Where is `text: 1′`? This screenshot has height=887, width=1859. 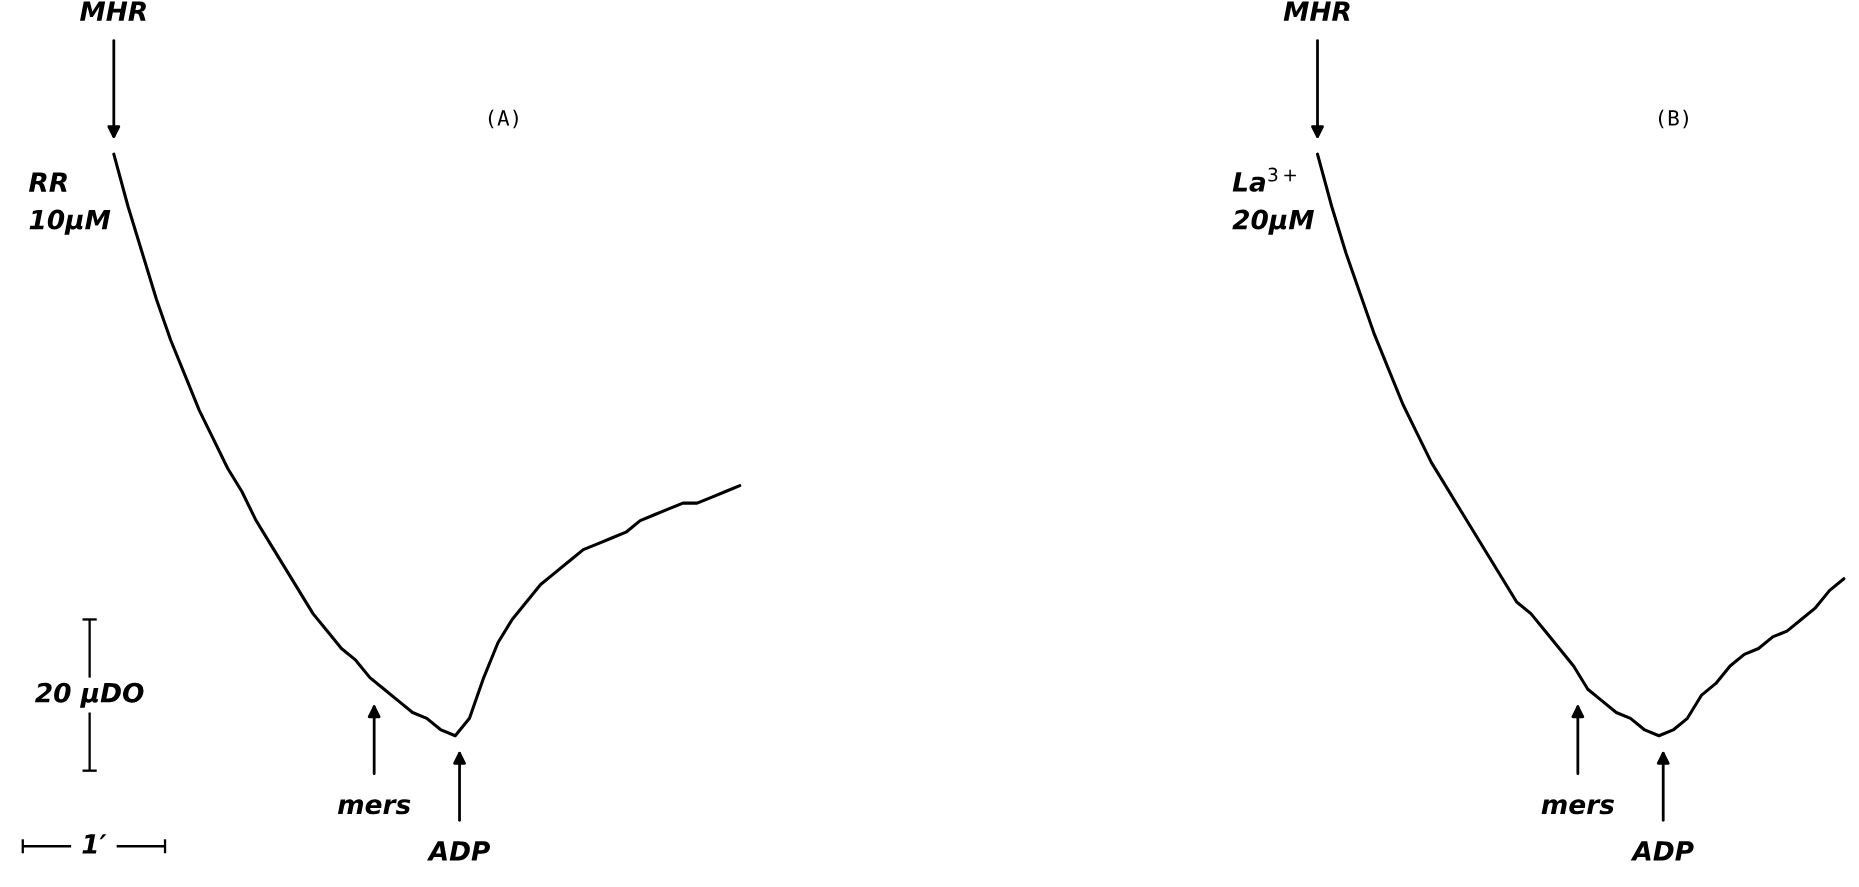
text: 1′ is located at coordinates (94, 844).